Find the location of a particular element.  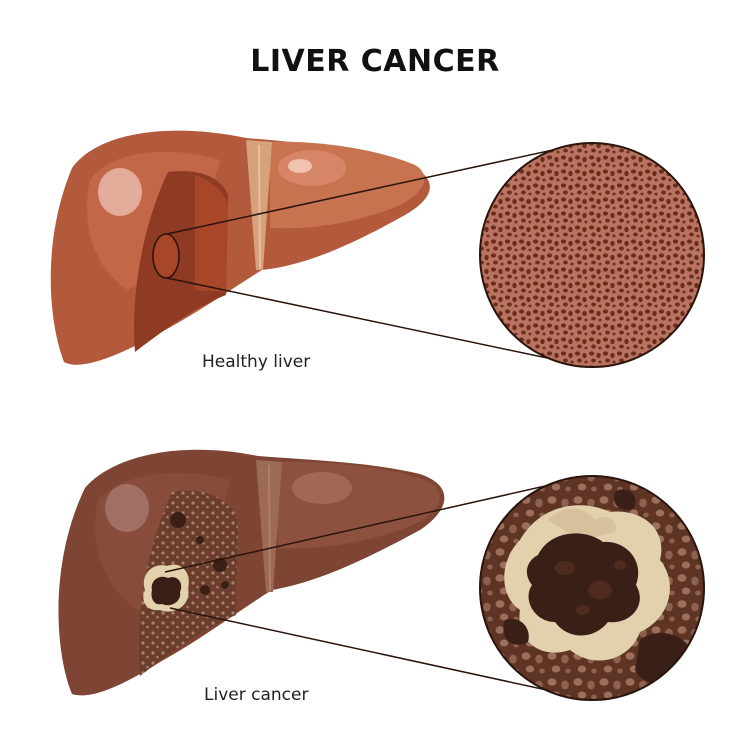

healthy-tissue-magnified is located at coordinates (592, 255).